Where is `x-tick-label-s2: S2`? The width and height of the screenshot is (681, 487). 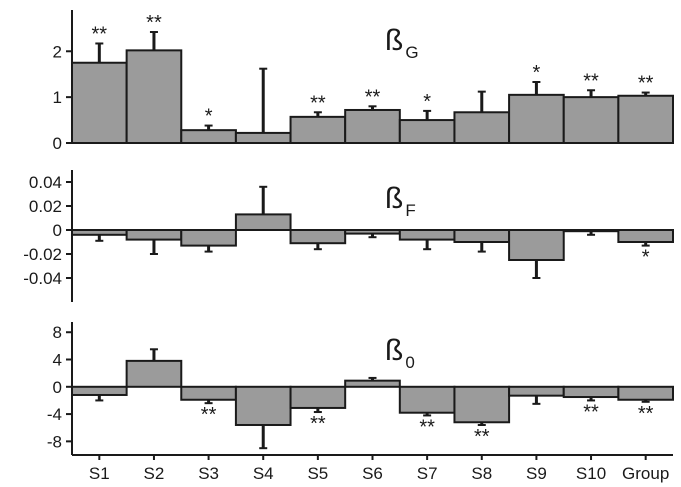
x-tick-label-s2: S2 is located at coordinates (154, 473).